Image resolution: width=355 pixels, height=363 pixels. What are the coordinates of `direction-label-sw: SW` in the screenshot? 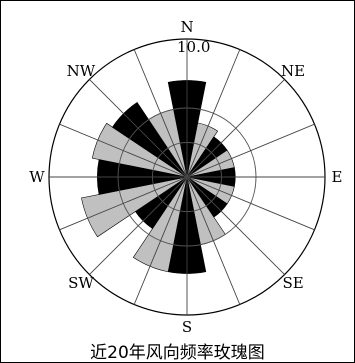 It's located at (81, 283).